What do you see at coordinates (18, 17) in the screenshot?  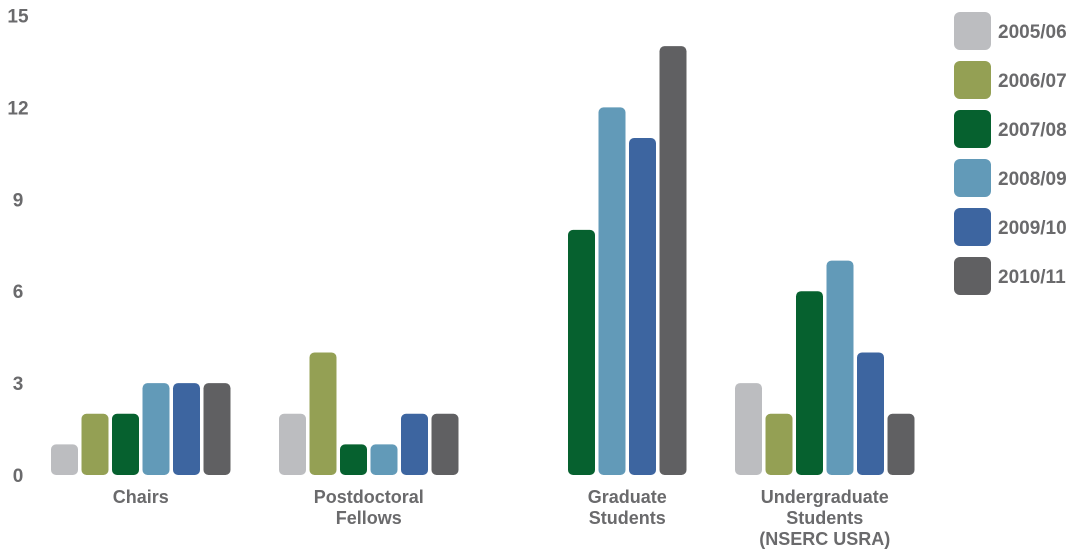 I see `y-tick-label: 15` at bounding box center [18, 17].